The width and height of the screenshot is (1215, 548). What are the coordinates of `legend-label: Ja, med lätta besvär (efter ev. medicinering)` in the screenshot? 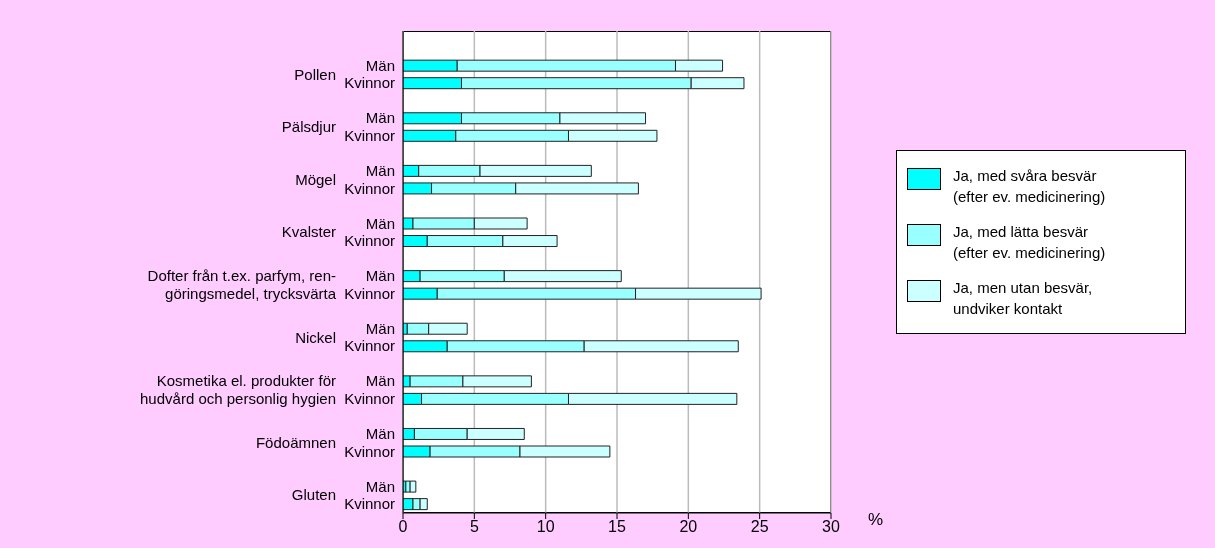 It's located at (1029, 242).